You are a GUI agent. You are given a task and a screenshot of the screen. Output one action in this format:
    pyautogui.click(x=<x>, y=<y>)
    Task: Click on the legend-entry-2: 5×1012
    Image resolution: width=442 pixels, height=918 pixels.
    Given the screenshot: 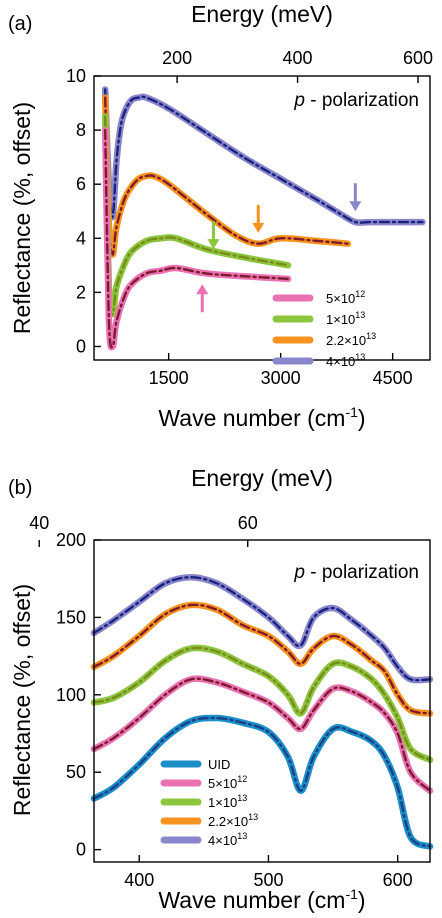 What is the action you would take?
    pyautogui.click(x=203, y=782)
    